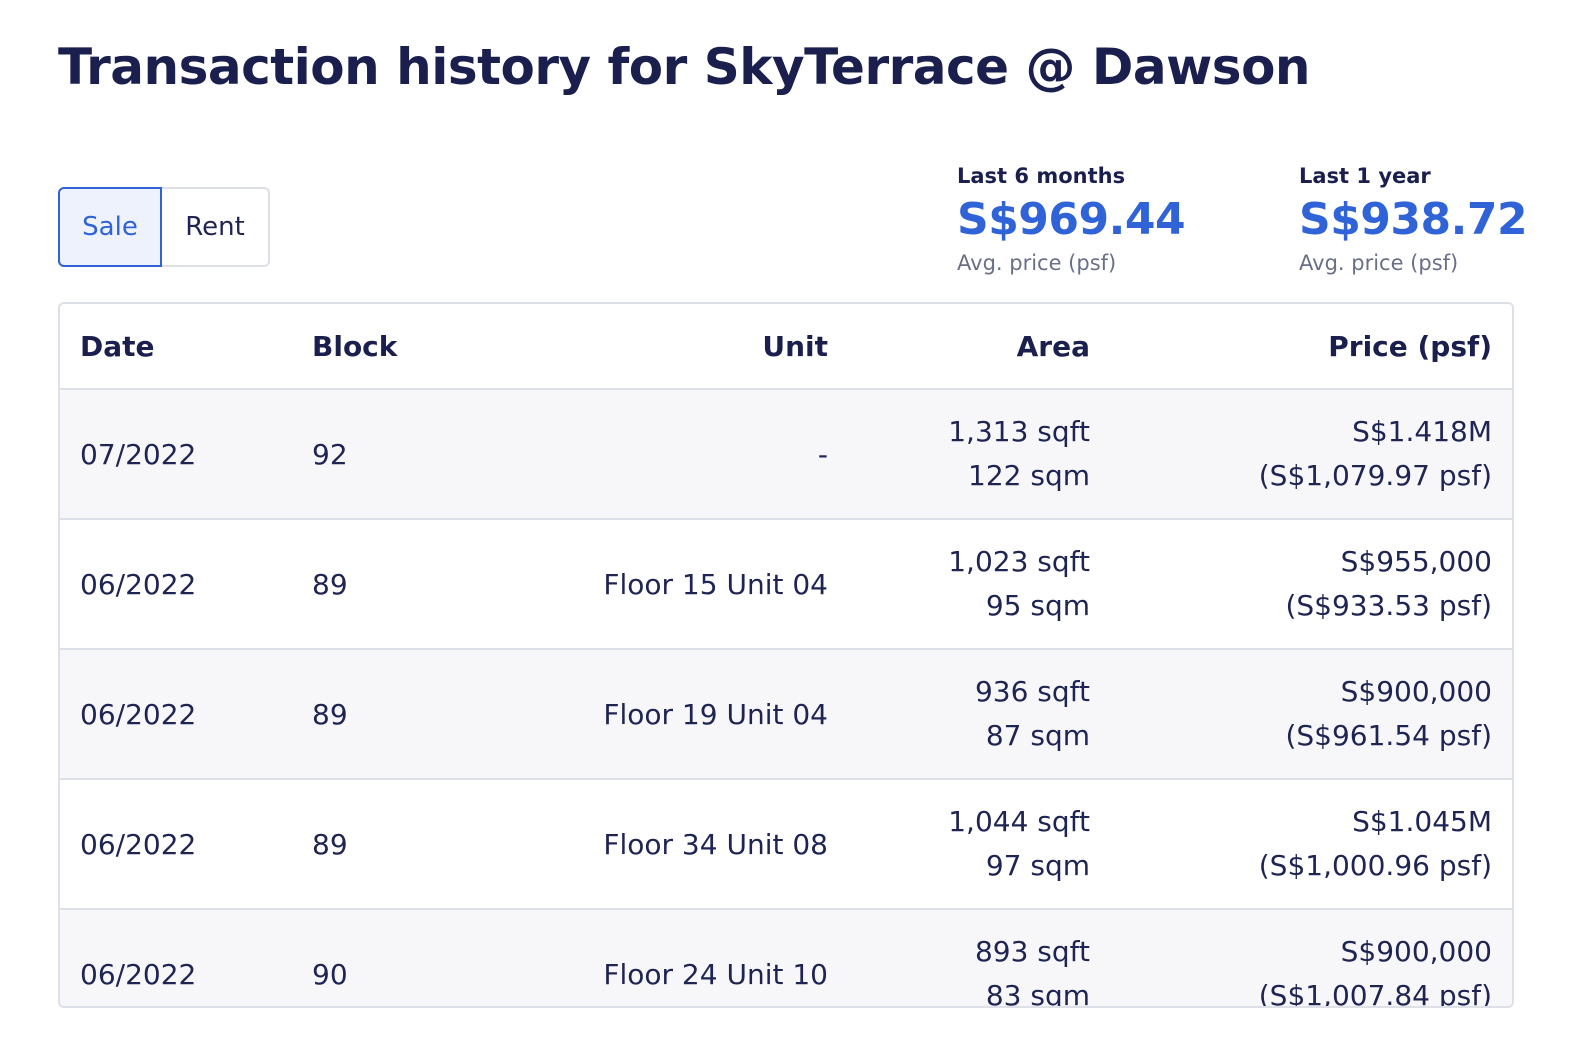 Image resolution: width=1592 pixels, height=1046 pixels. What do you see at coordinates (1019, 431) in the screenshot?
I see `area-sqft: 1,313 sqft` at bounding box center [1019, 431].